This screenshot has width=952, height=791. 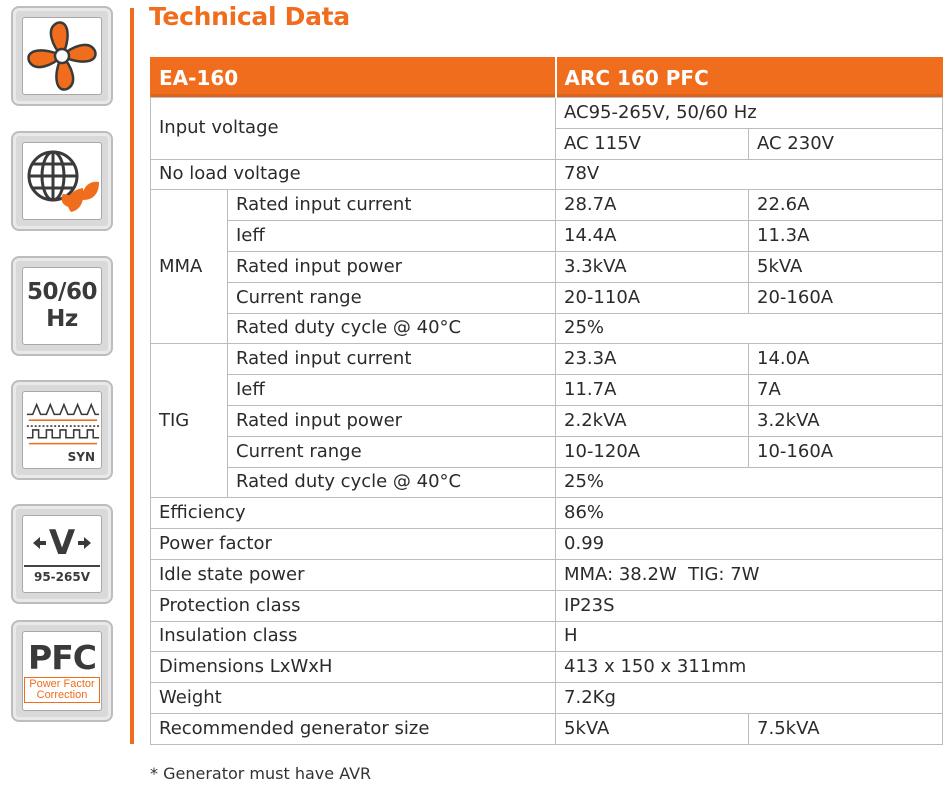 I want to click on table-row: Dimensions LxWxH 413 x 150 x 311mm, so click(x=546, y=667).